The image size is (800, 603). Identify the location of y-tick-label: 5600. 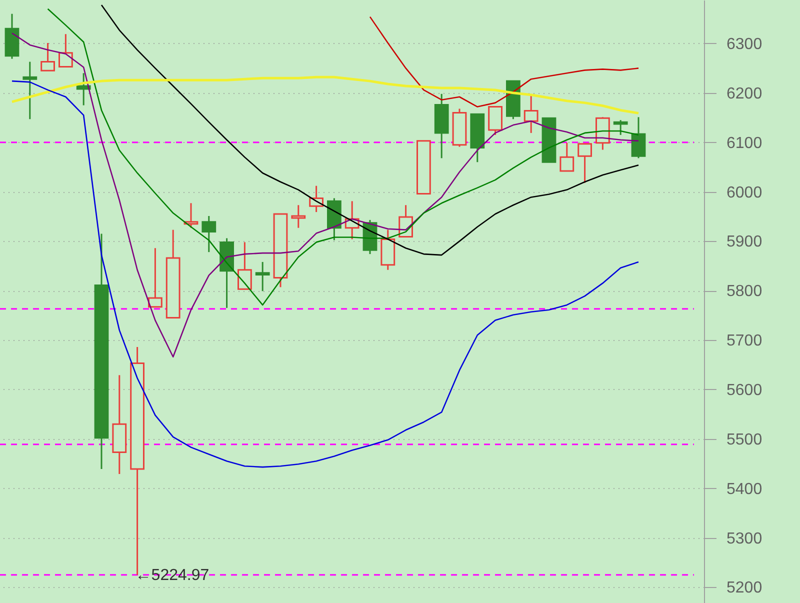
(744, 390).